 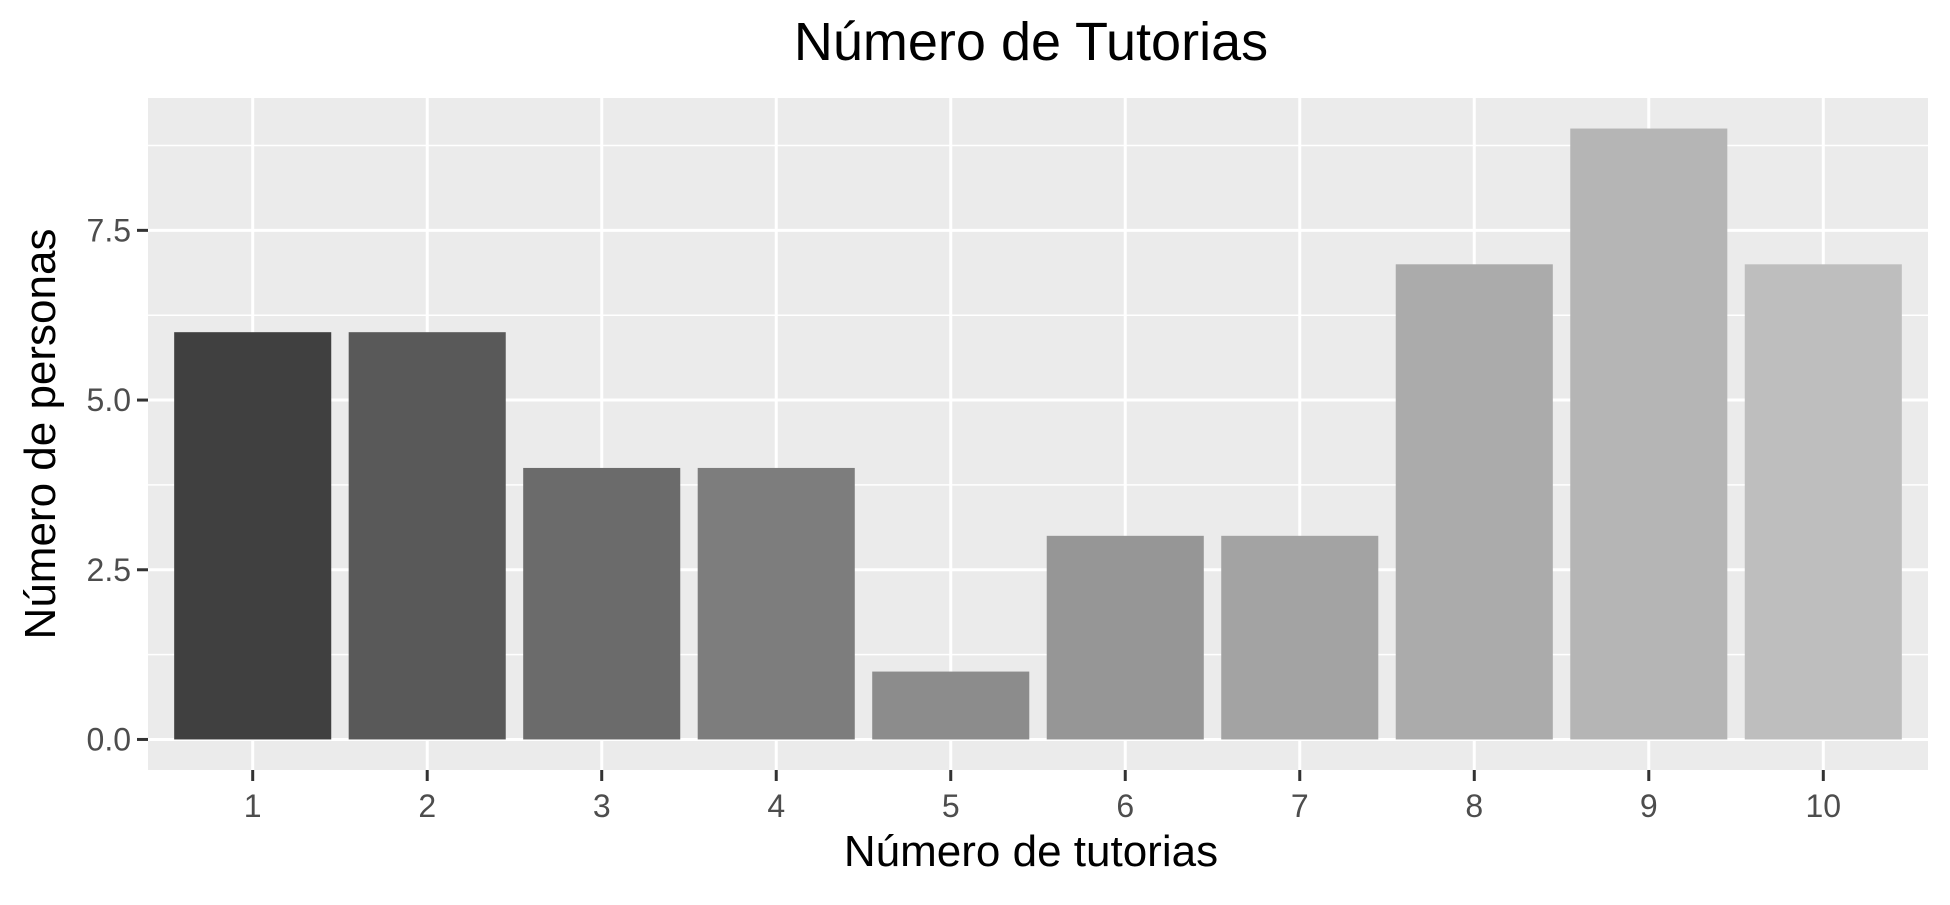 What do you see at coordinates (1474, 806) in the screenshot?
I see `x-tick-label: 8` at bounding box center [1474, 806].